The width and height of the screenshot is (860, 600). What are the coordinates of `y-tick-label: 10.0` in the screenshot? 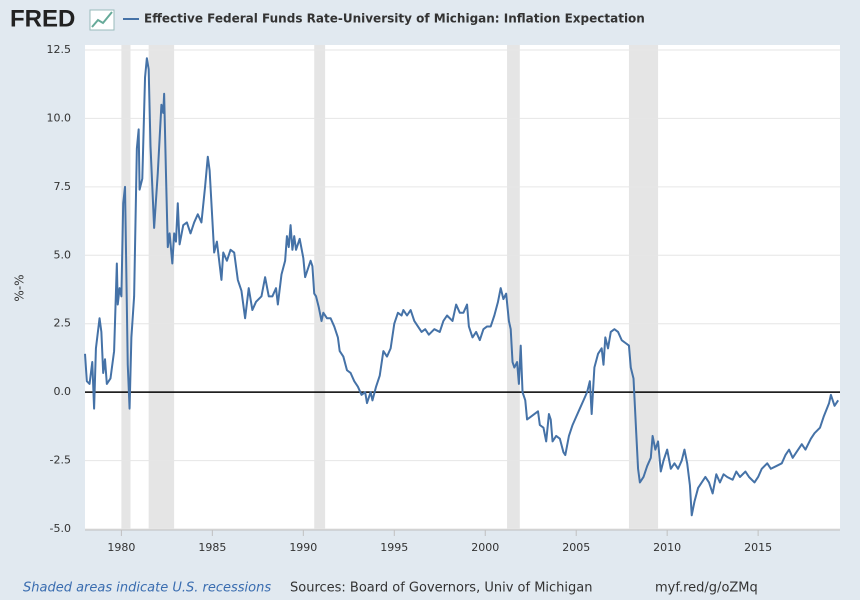 It's located at (59, 117).